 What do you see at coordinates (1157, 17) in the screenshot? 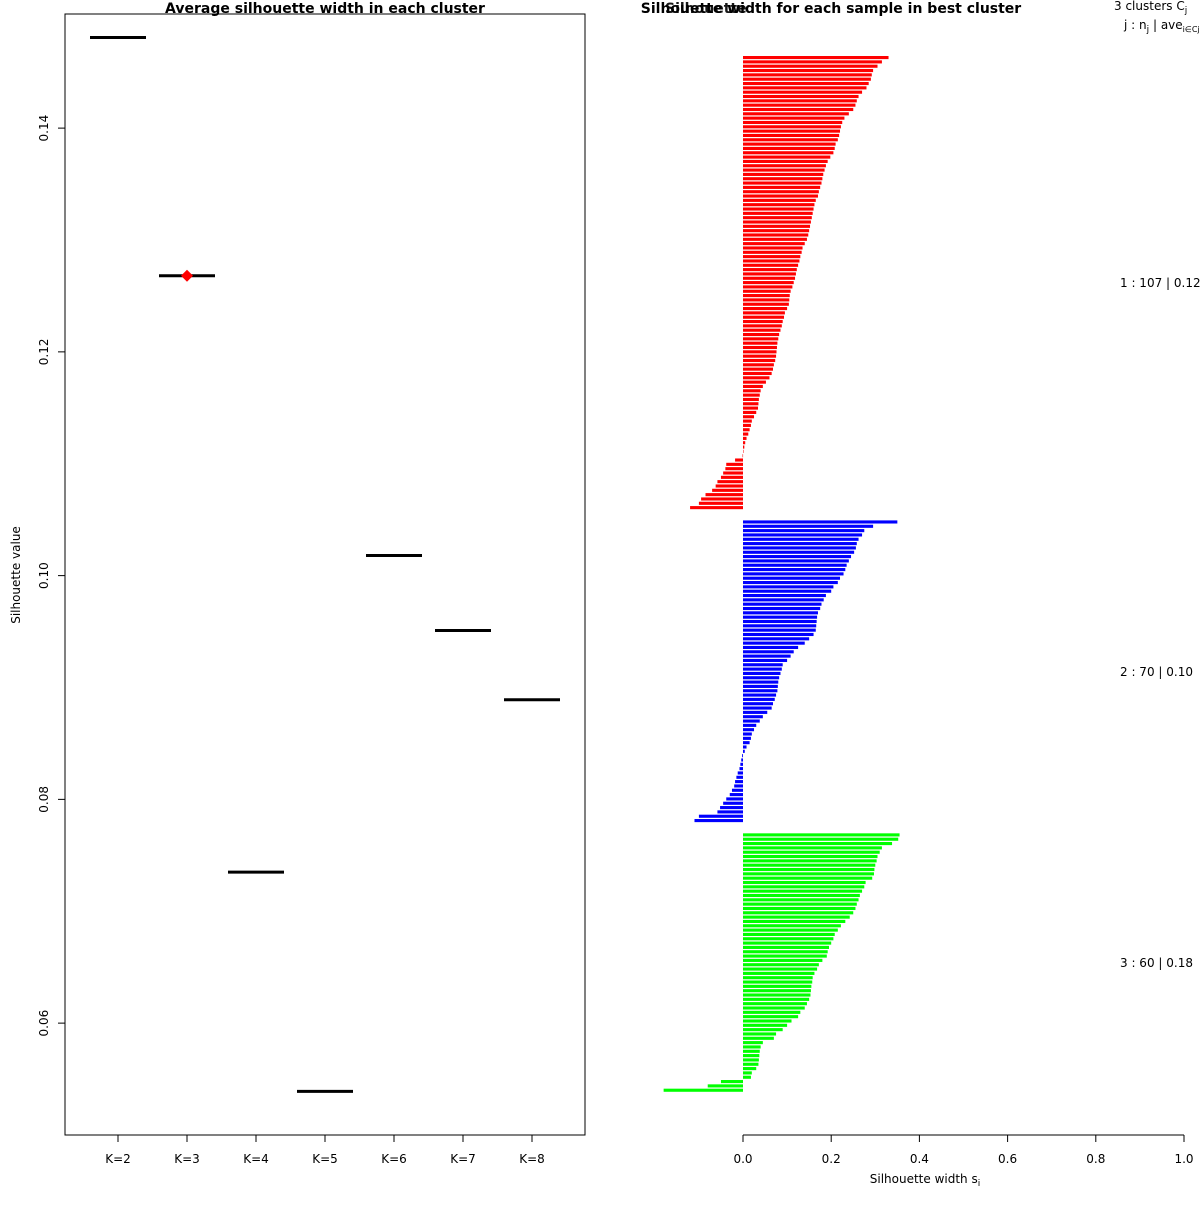
I see `legend-header: 3 clusters Cj j : nj | avei∈Cj s` at bounding box center [1157, 17].